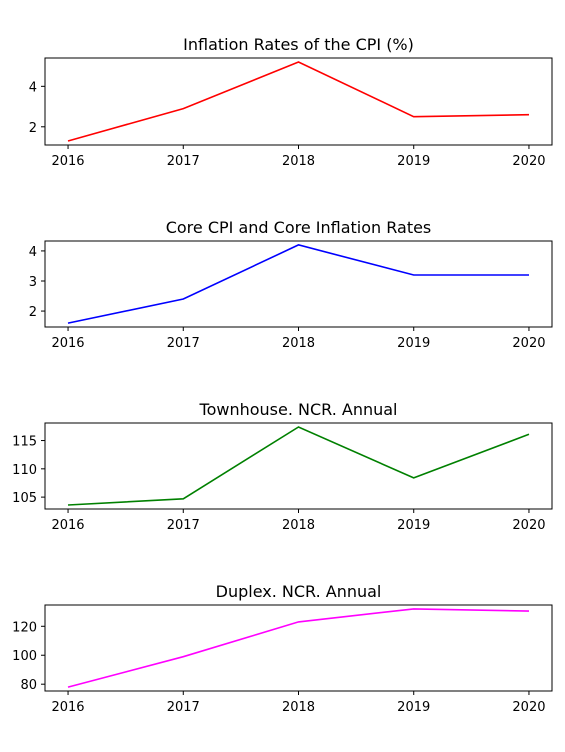 The width and height of the screenshot is (565, 752). Describe the element at coordinates (24, 656) in the screenshot. I see `y-tick-label: 100` at that location.